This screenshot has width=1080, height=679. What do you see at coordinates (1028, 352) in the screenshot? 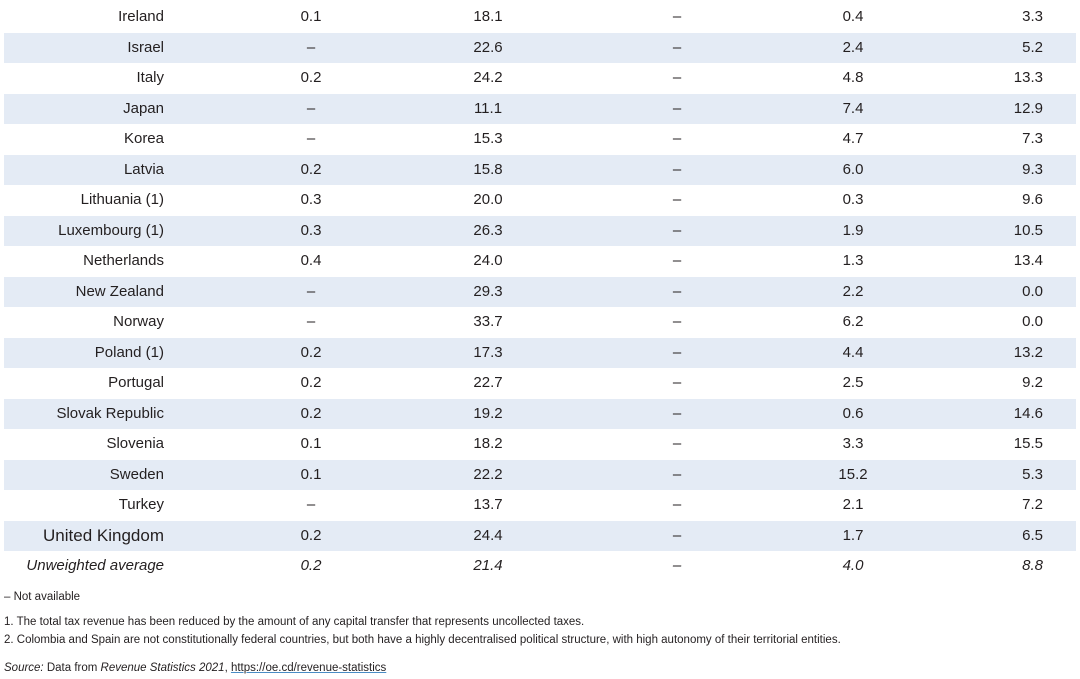
I see `cell: 13.2` at bounding box center [1028, 352].